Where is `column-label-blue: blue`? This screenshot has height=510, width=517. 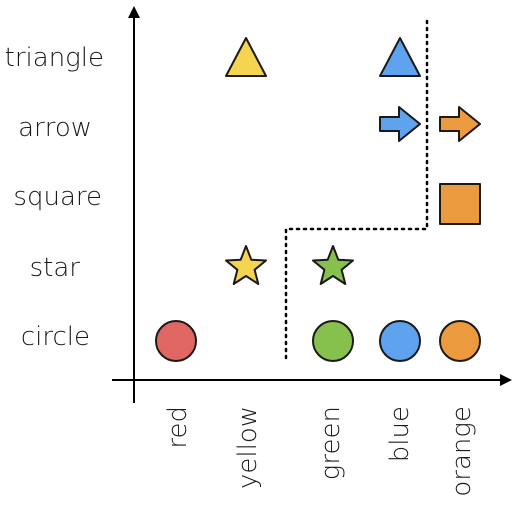 column-label-blue: blue is located at coordinates (400, 434).